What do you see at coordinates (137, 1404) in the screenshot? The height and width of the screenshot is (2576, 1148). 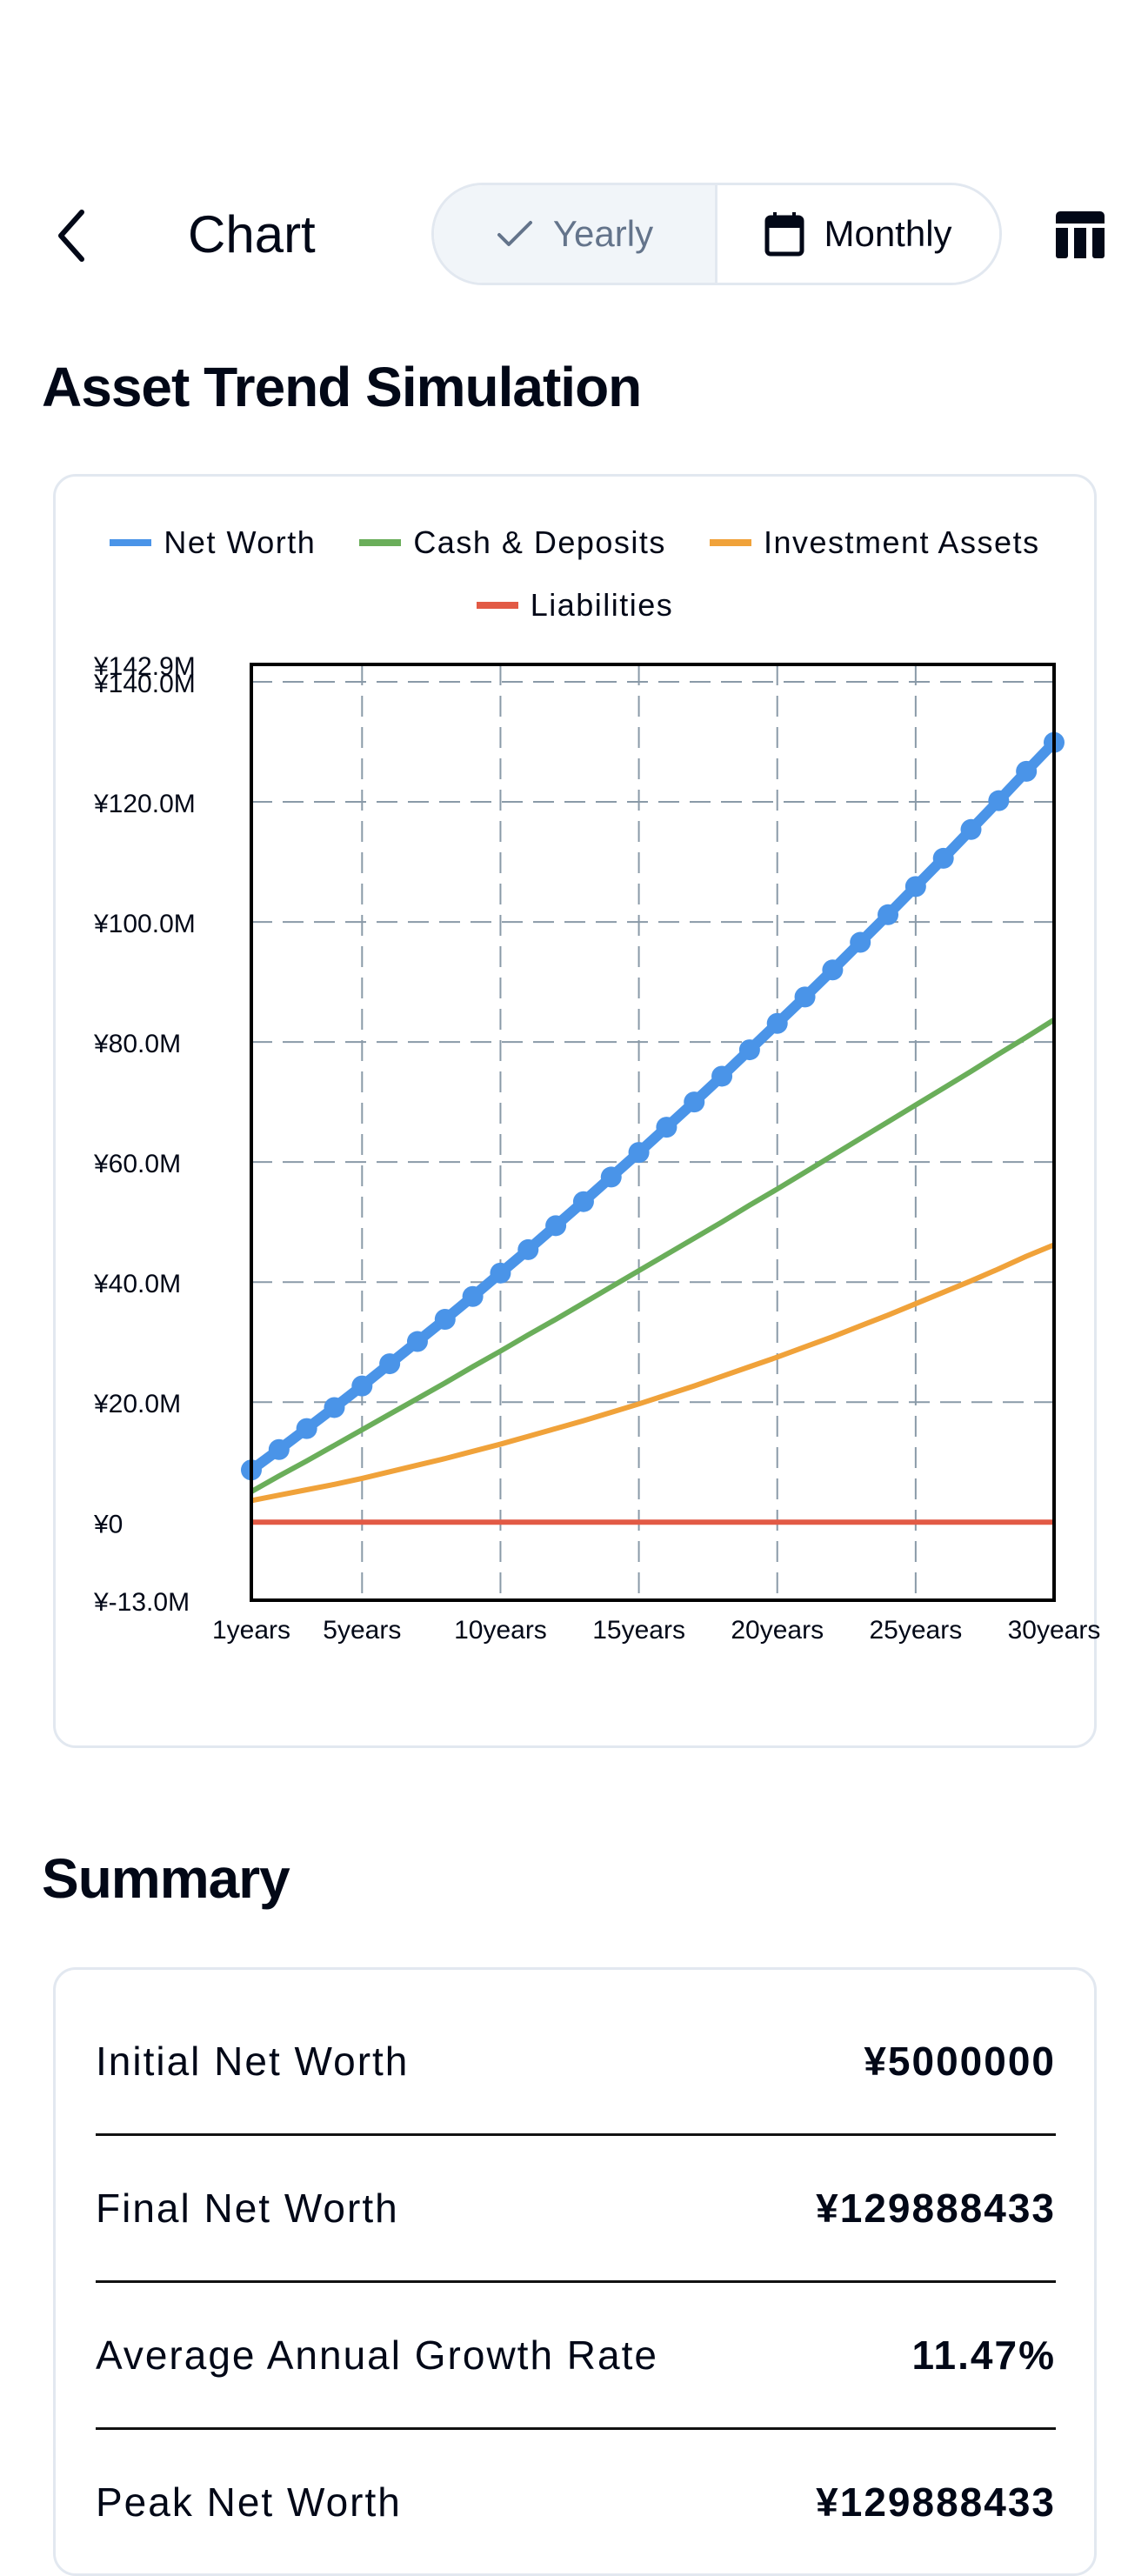 I see `y-tick-label: ¥20.0M` at bounding box center [137, 1404].